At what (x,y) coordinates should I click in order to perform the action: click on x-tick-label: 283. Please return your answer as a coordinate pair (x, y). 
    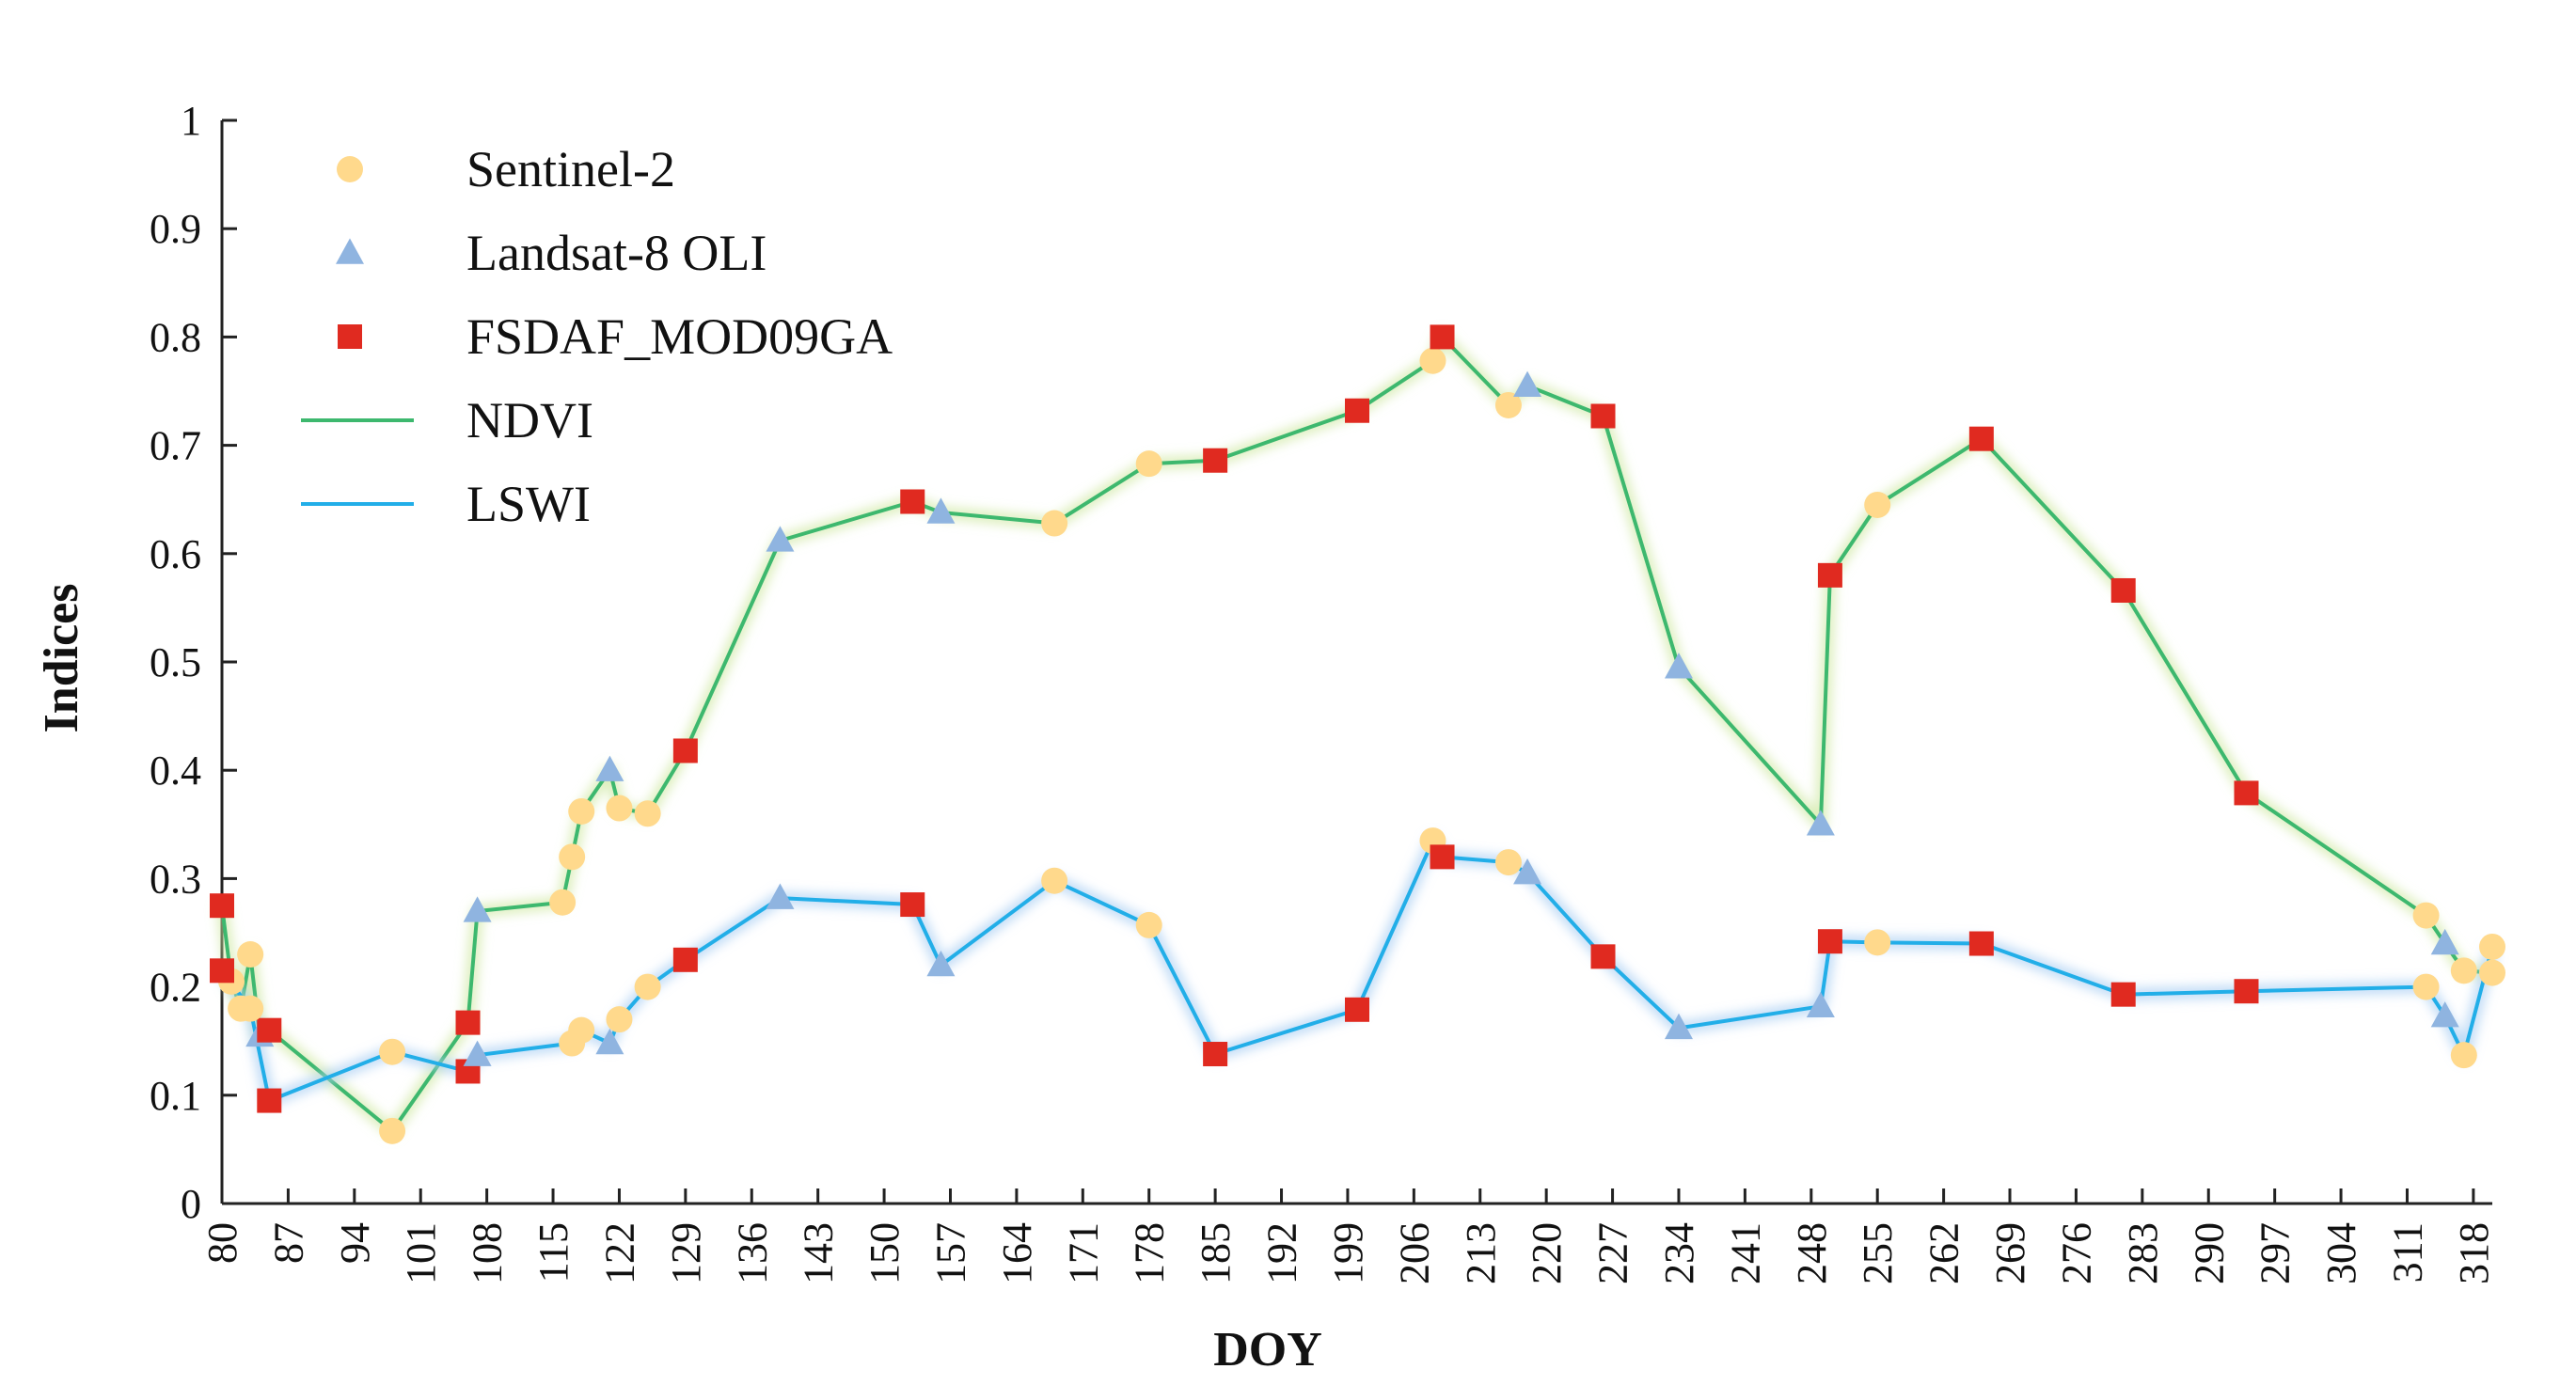
    Looking at the image, I should click on (2143, 1253).